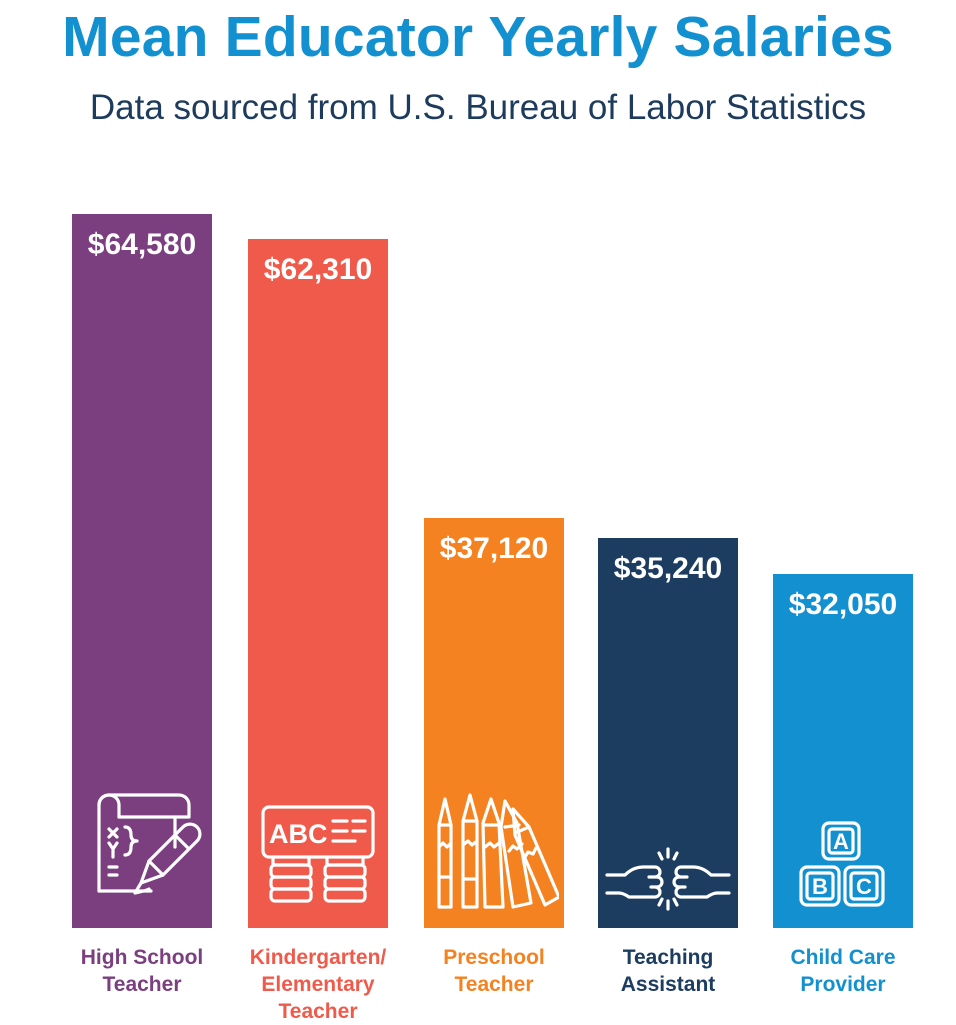 This screenshot has height=1025, width=956. I want to click on block-letter-b: B, so click(820, 886).